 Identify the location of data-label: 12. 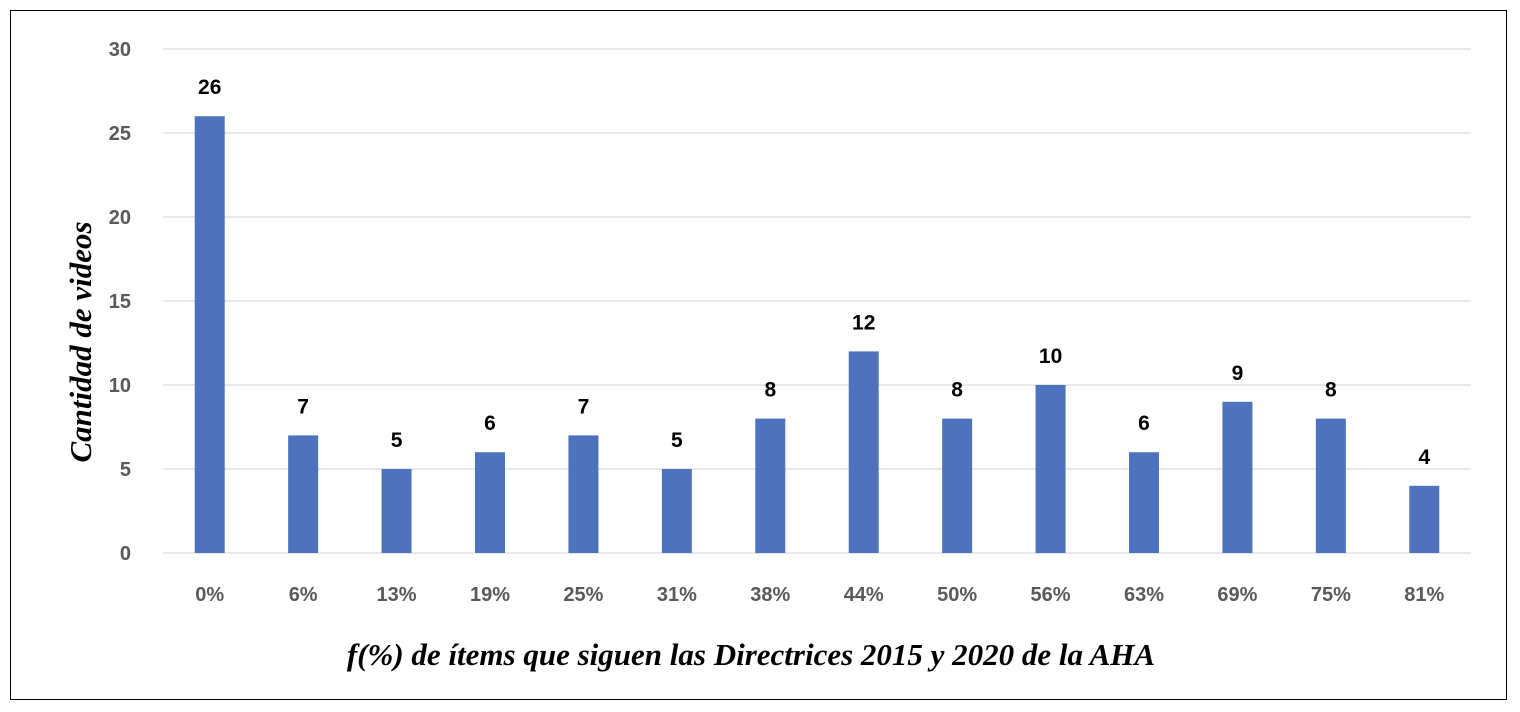
(863, 322).